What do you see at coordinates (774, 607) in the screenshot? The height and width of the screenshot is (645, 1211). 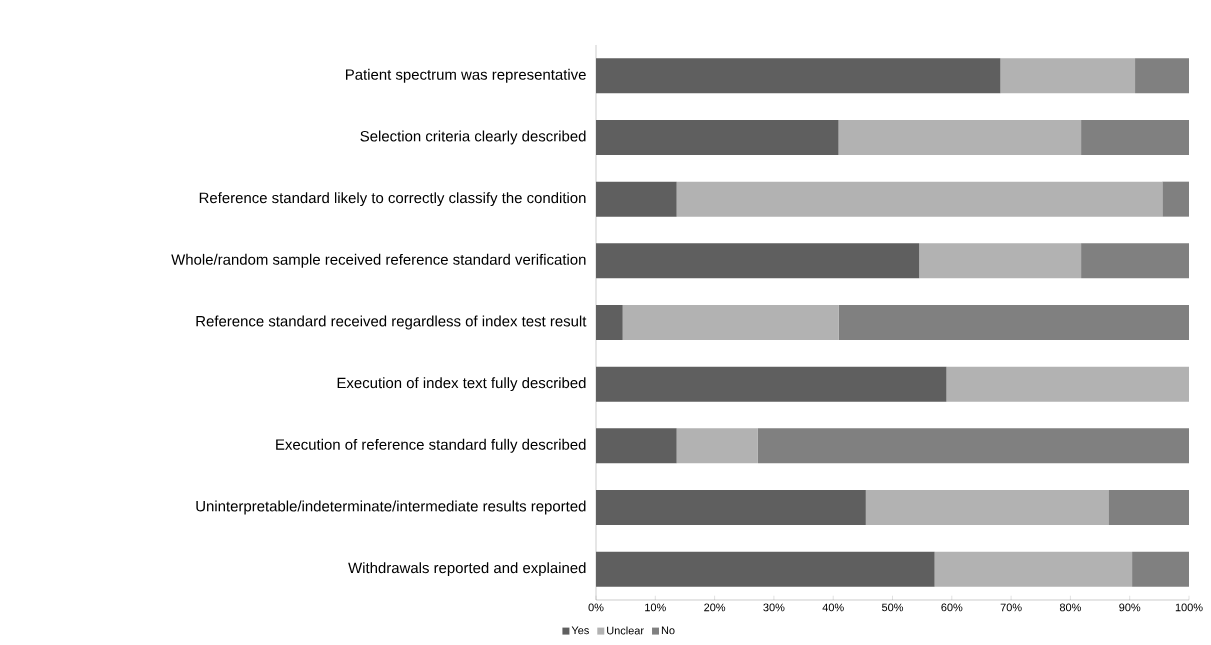 I see `x-tick-label: 30%` at bounding box center [774, 607].